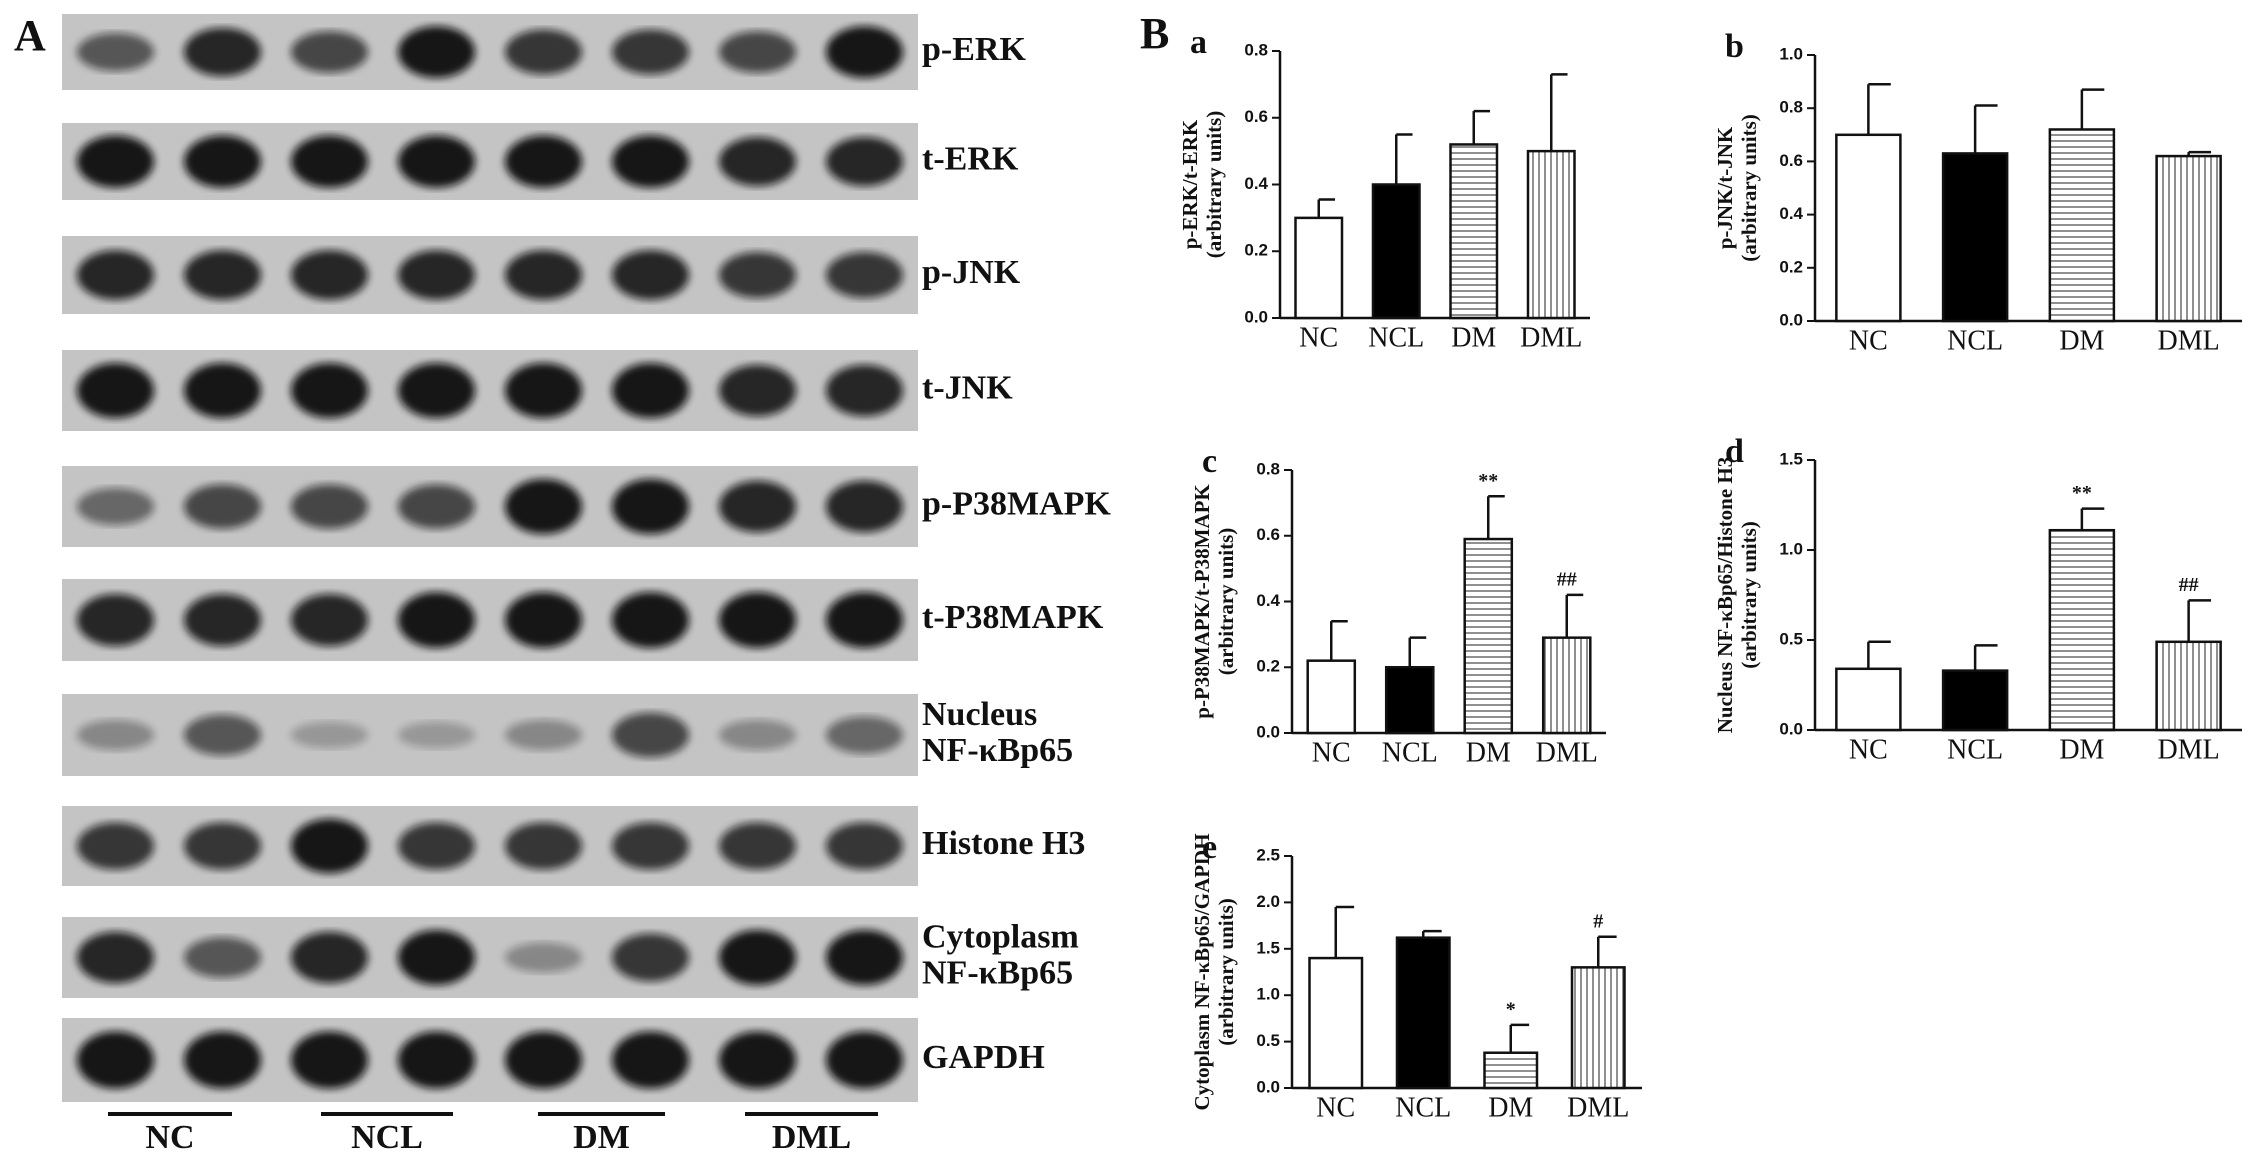 Image resolution: width=2268 pixels, height=1165 pixels. What do you see at coordinates (1791, 458) in the screenshot?
I see `y-tick-label: 1.5` at bounding box center [1791, 458].